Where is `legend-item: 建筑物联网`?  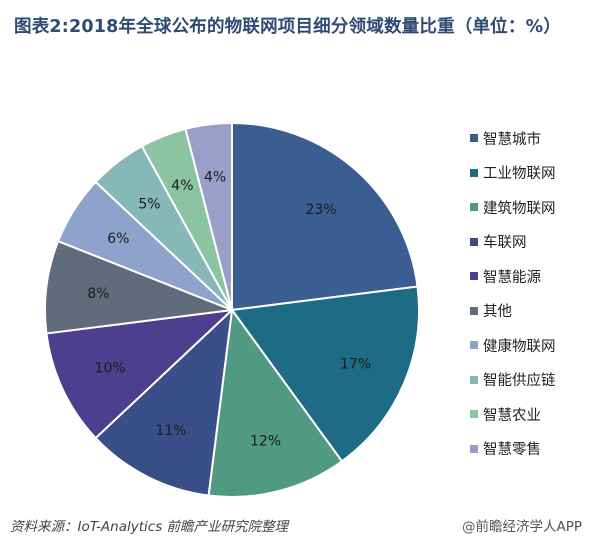
legend-item: 建筑物联网 is located at coordinates (513, 207).